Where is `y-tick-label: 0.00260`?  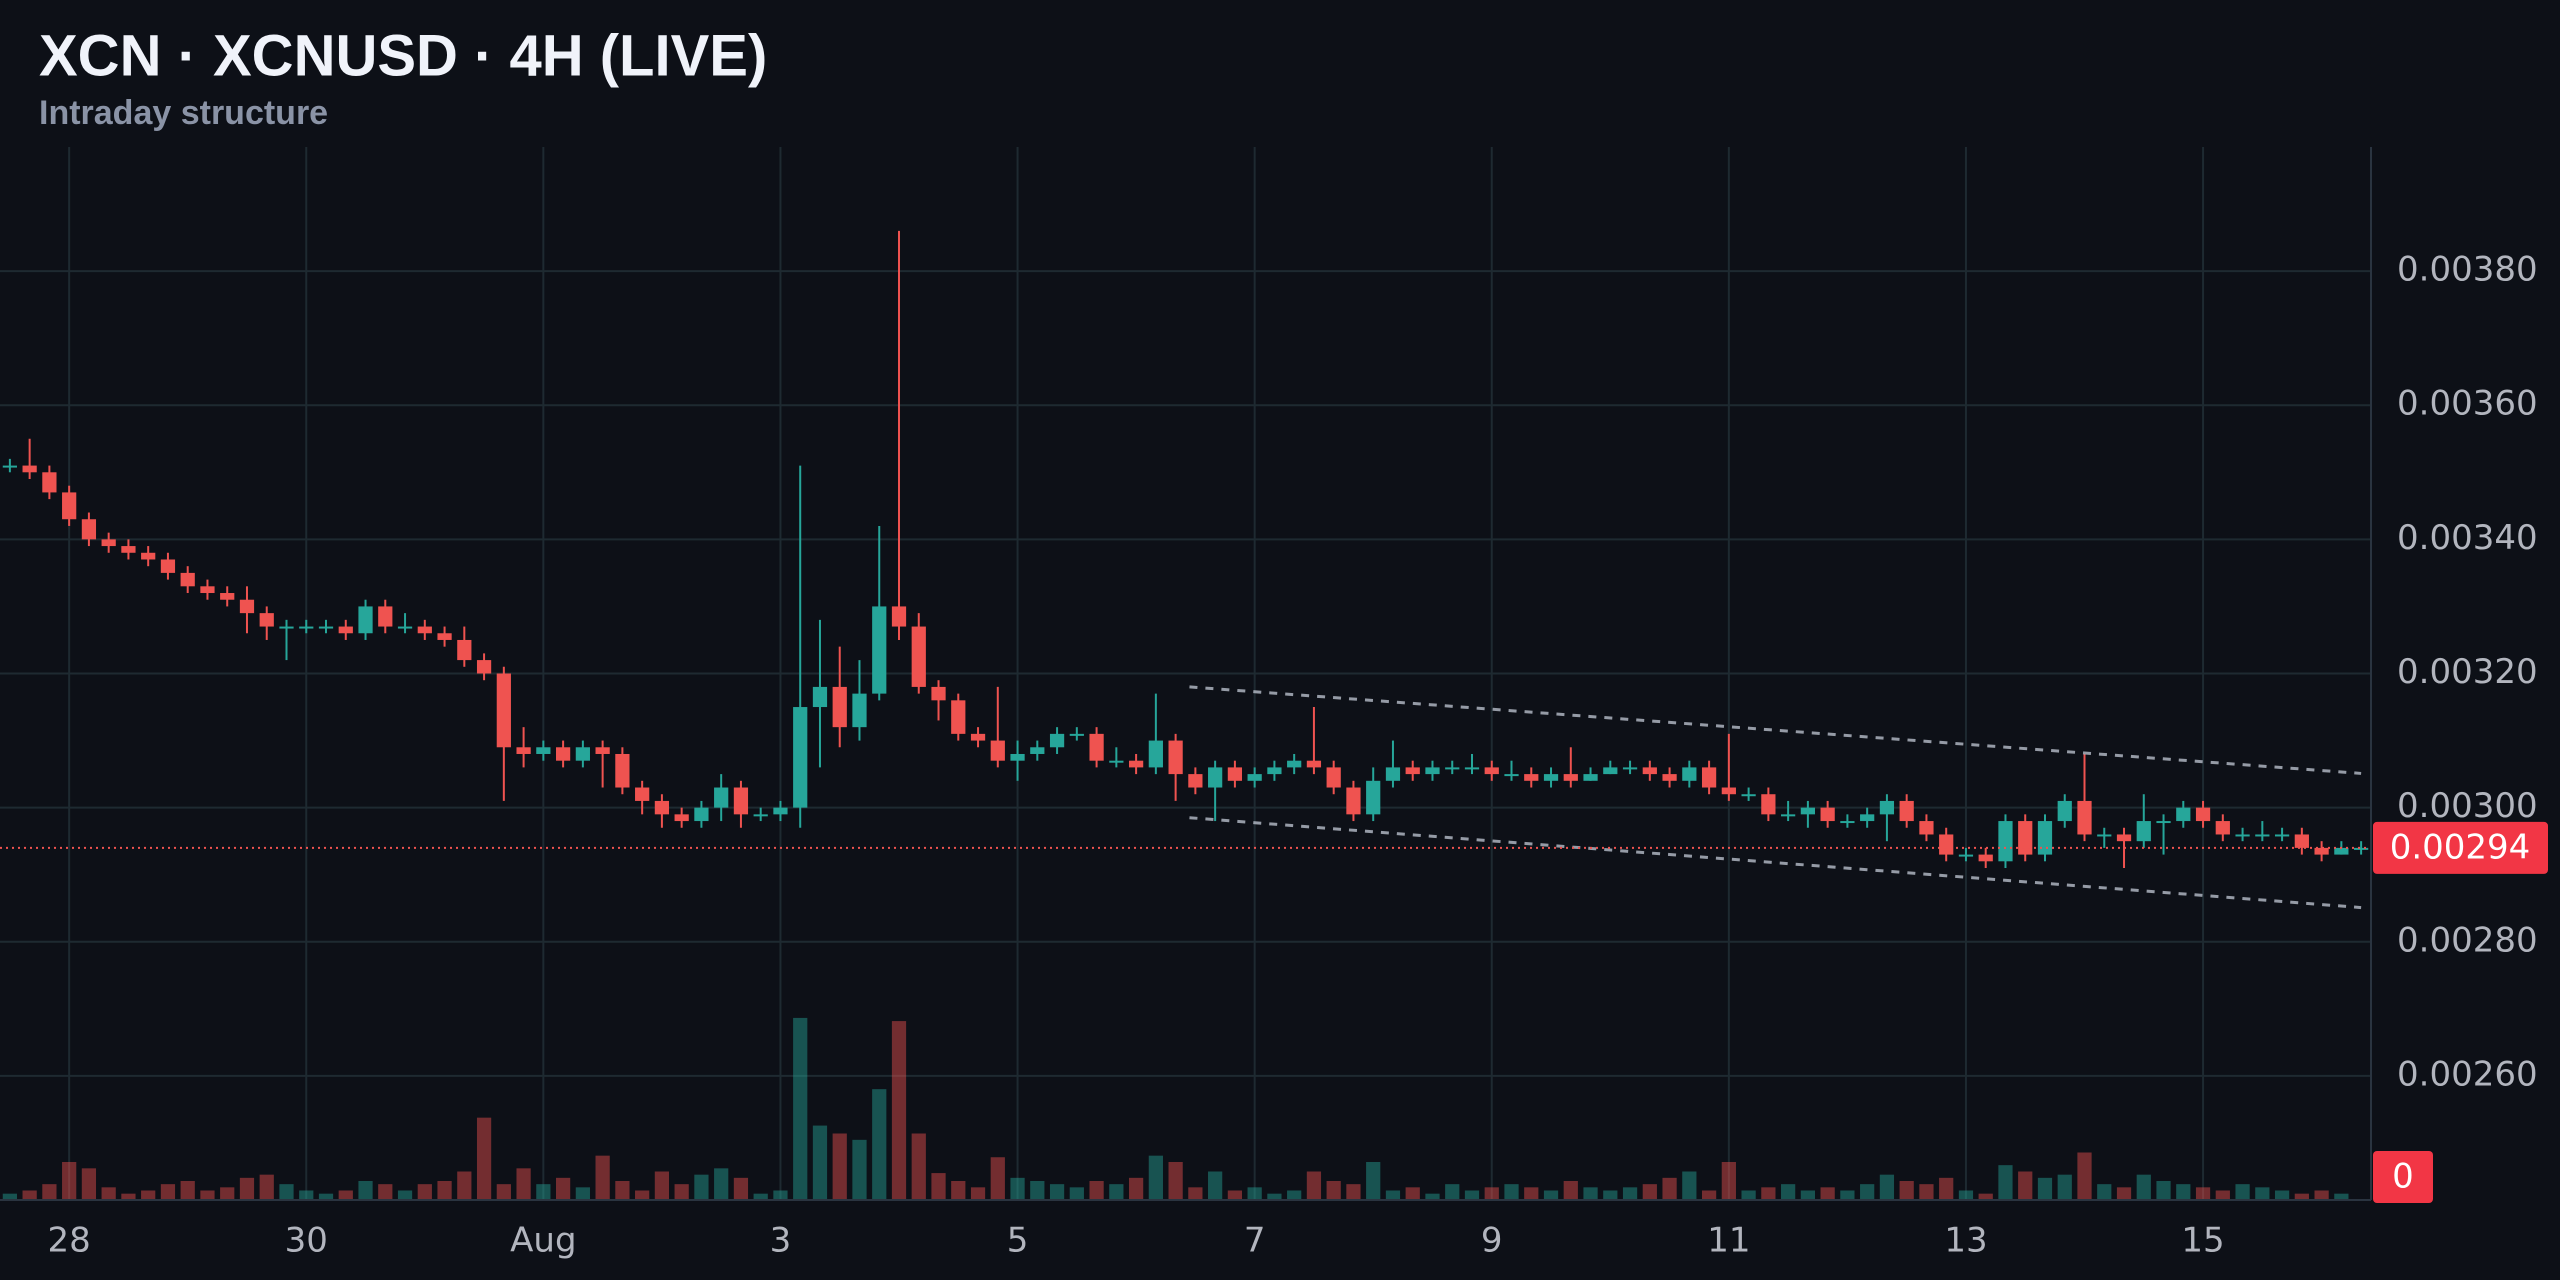 y-tick-label: 0.00260 is located at coordinates (2467, 1074).